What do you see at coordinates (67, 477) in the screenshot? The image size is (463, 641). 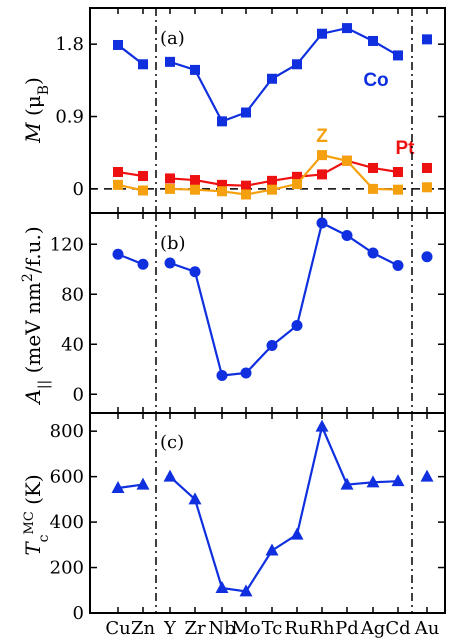 I see `ytick-label-2-3: 600` at bounding box center [67, 477].